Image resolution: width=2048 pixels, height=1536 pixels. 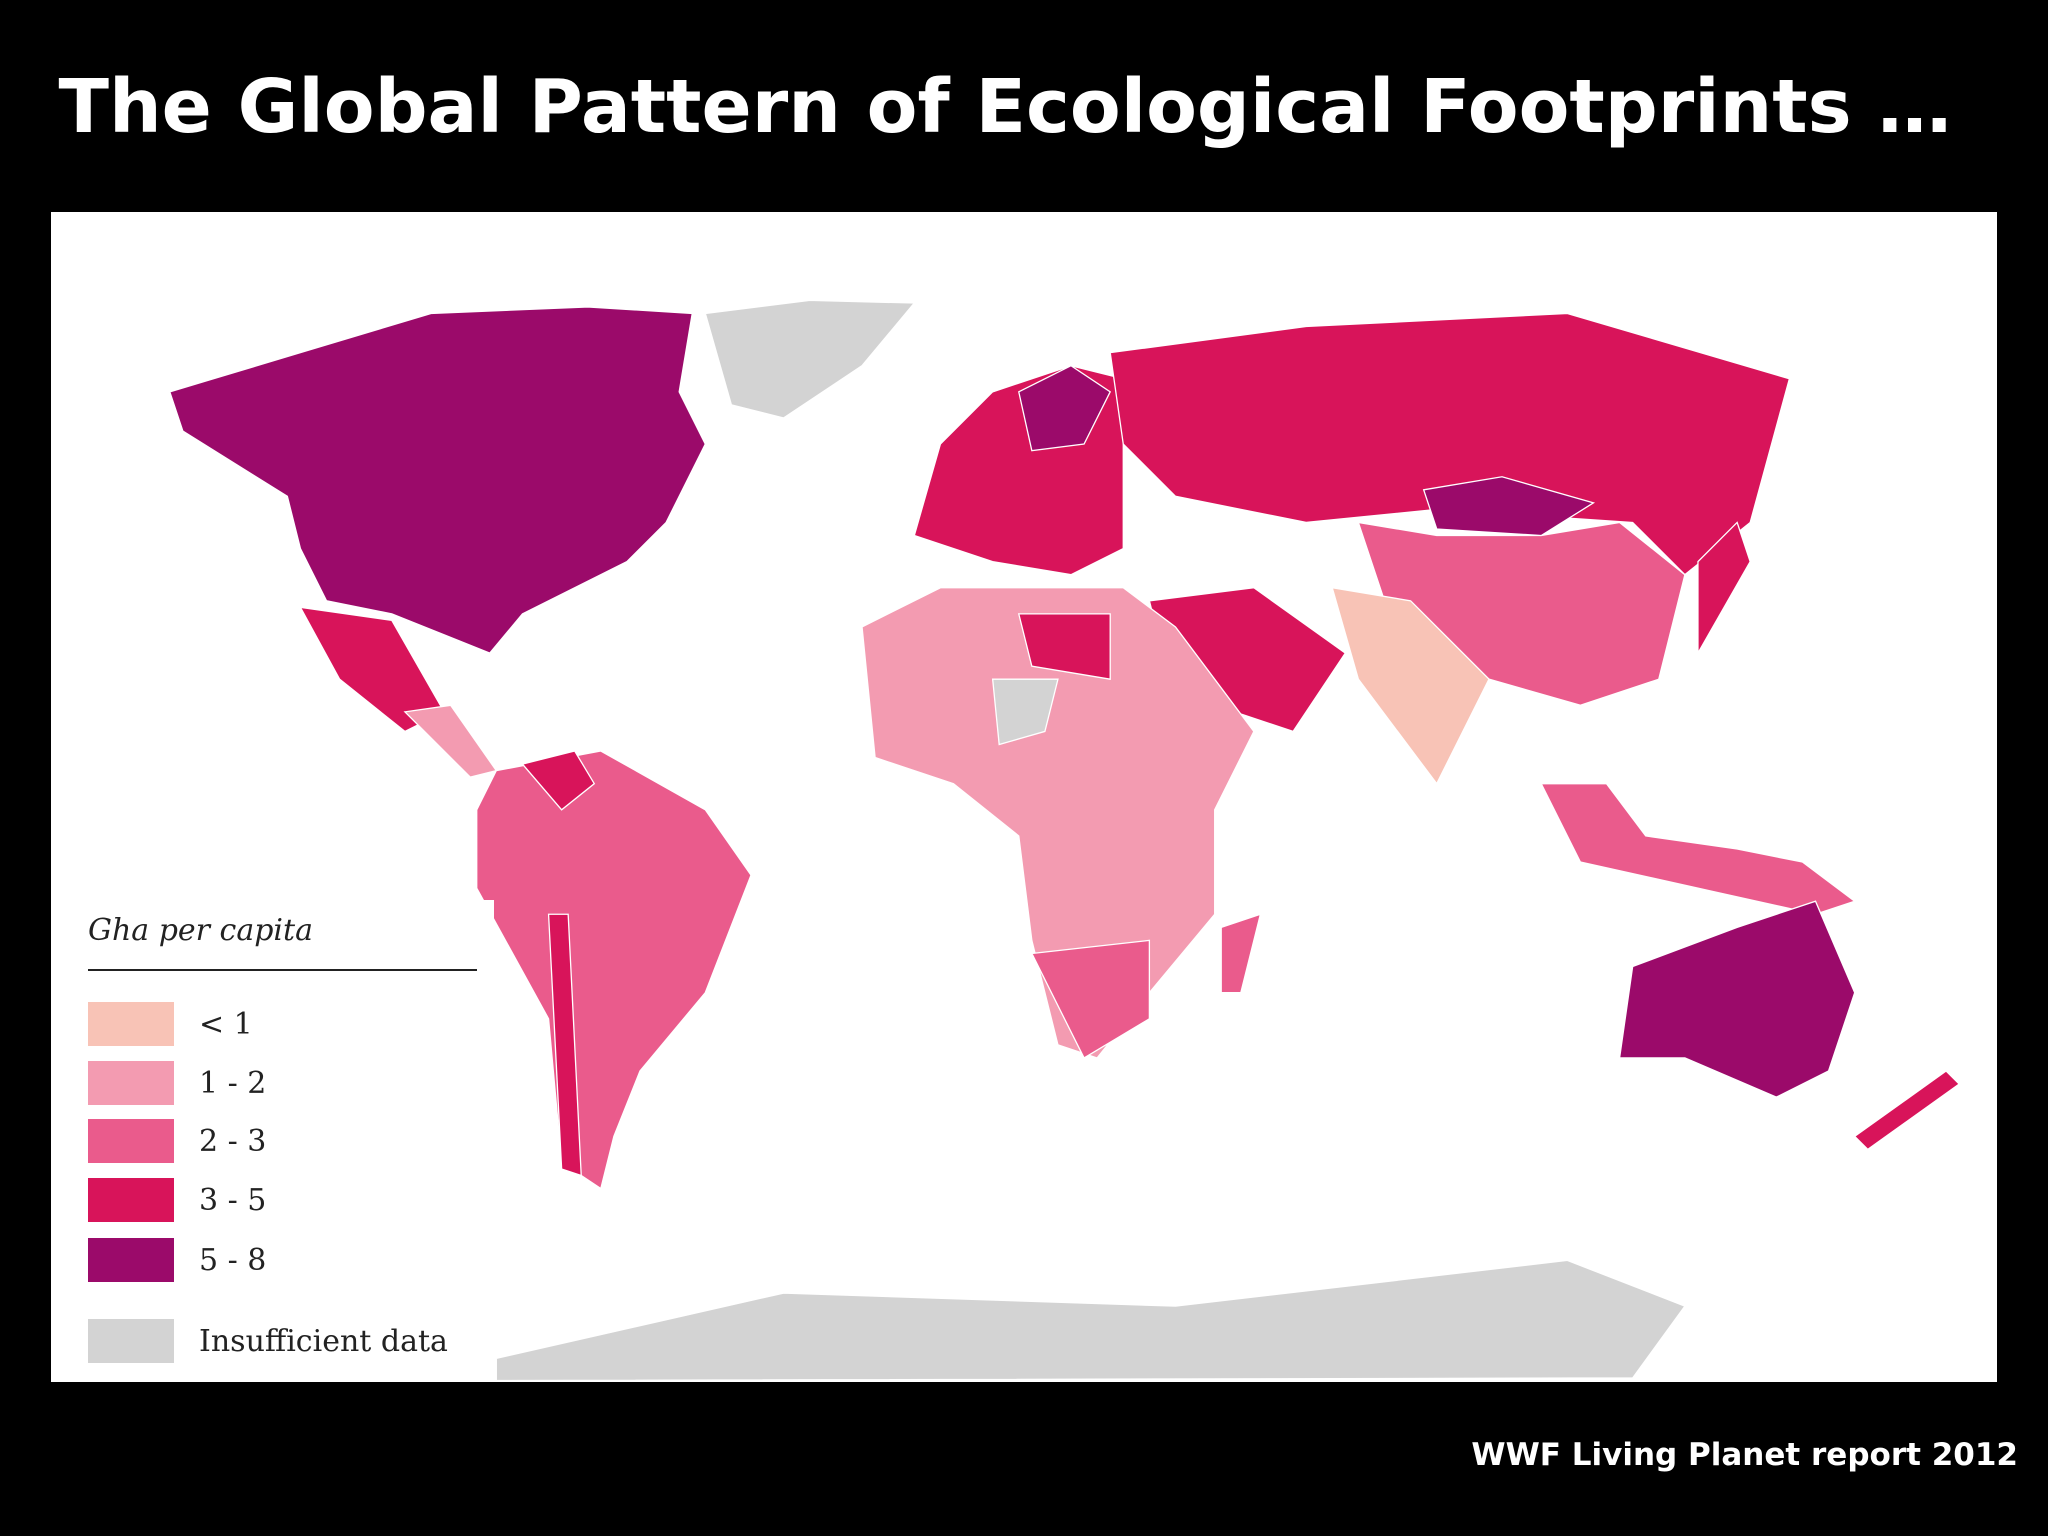 What do you see at coordinates (1065, 408) in the screenshot?
I see `scandinavia` at bounding box center [1065, 408].